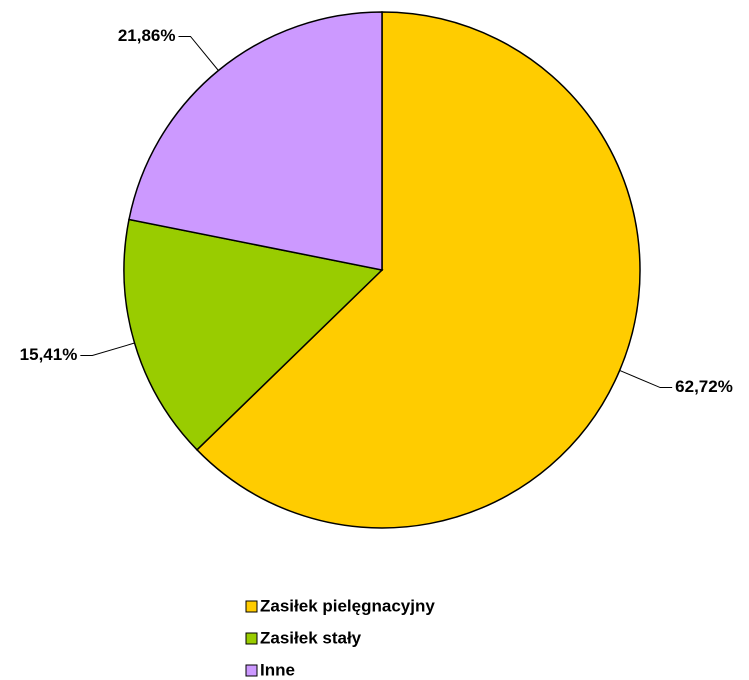  I want to click on data-label: 21,86%, so click(147, 35).